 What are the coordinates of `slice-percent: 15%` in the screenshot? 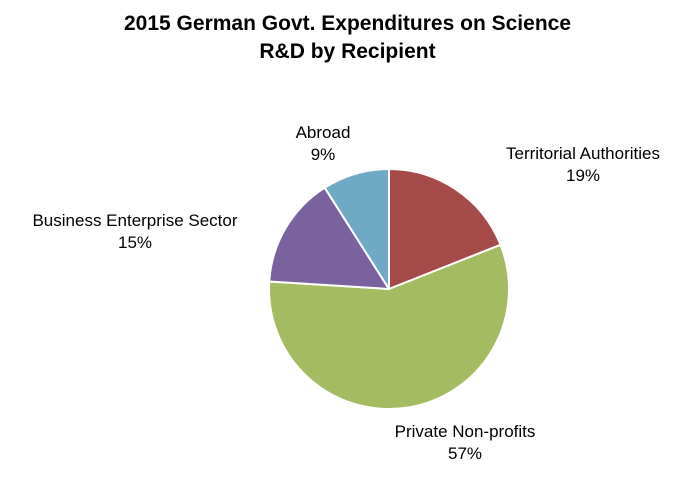 It's located at (135, 242).